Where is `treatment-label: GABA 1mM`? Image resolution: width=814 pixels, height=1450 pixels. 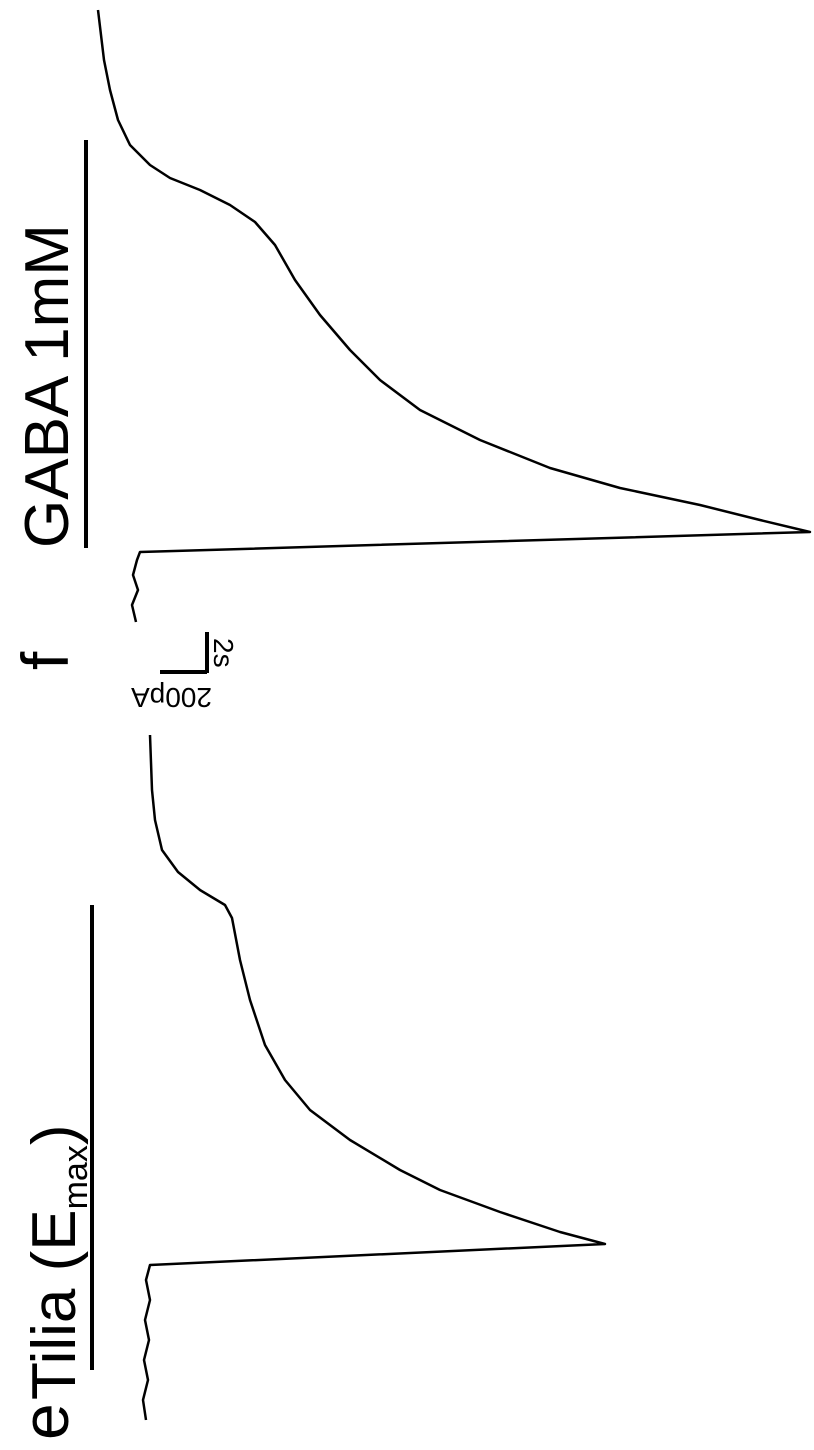 treatment-label: GABA 1mM is located at coordinates (47, 386).